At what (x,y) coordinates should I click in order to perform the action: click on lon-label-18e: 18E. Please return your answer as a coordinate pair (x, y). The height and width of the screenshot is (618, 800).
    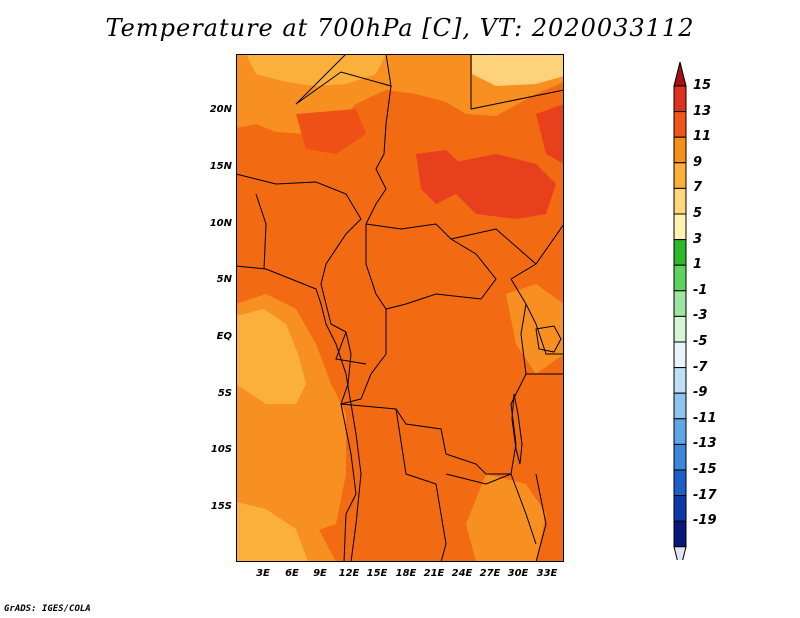
    Looking at the image, I should click on (406, 573).